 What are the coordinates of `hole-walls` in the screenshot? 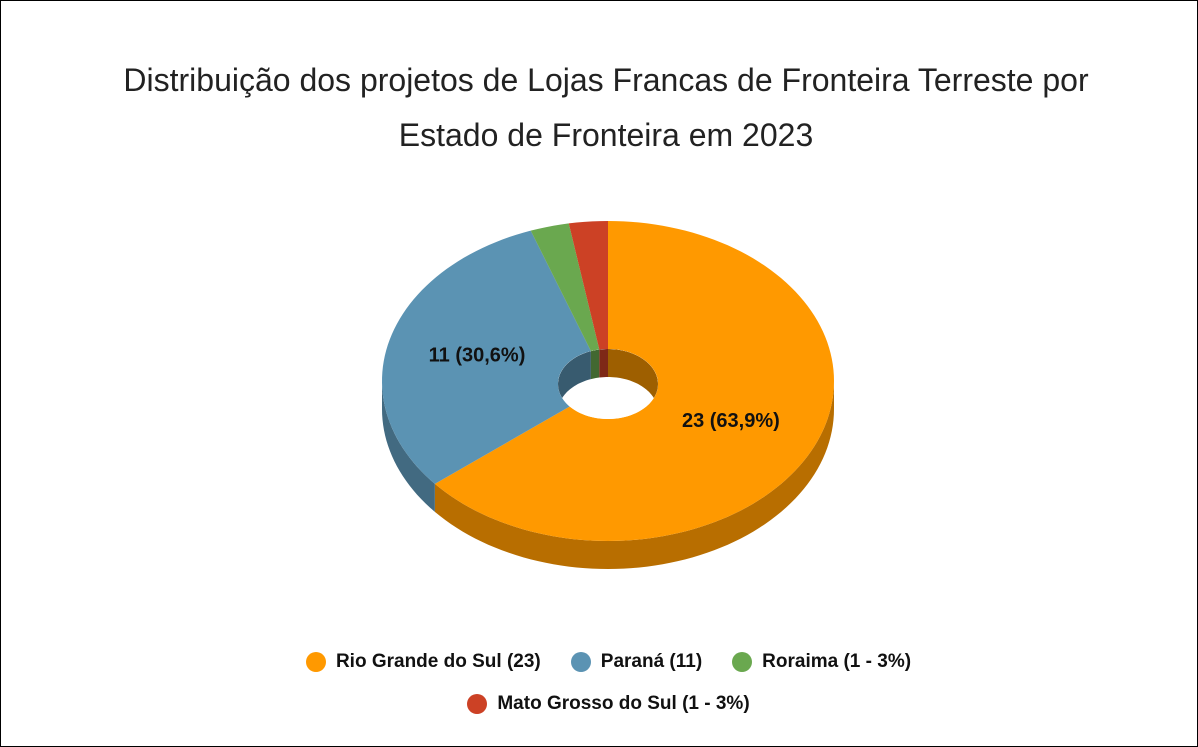 It's located at (608, 380).